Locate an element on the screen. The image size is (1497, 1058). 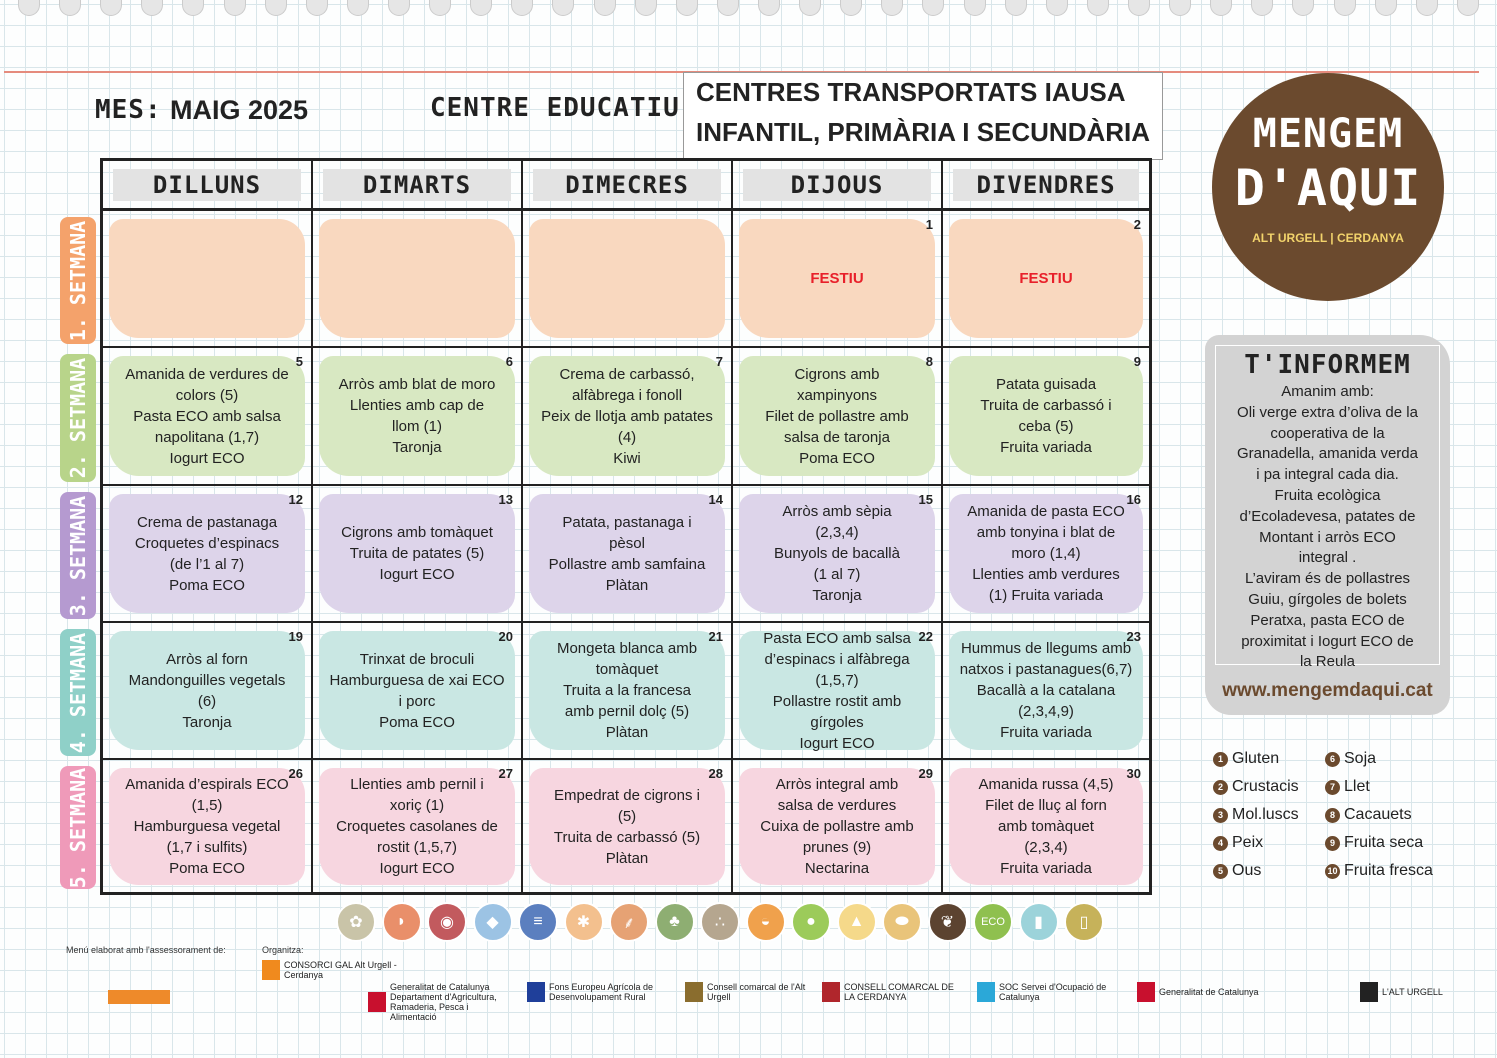
day-number: 21 is located at coordinates (715, 636).